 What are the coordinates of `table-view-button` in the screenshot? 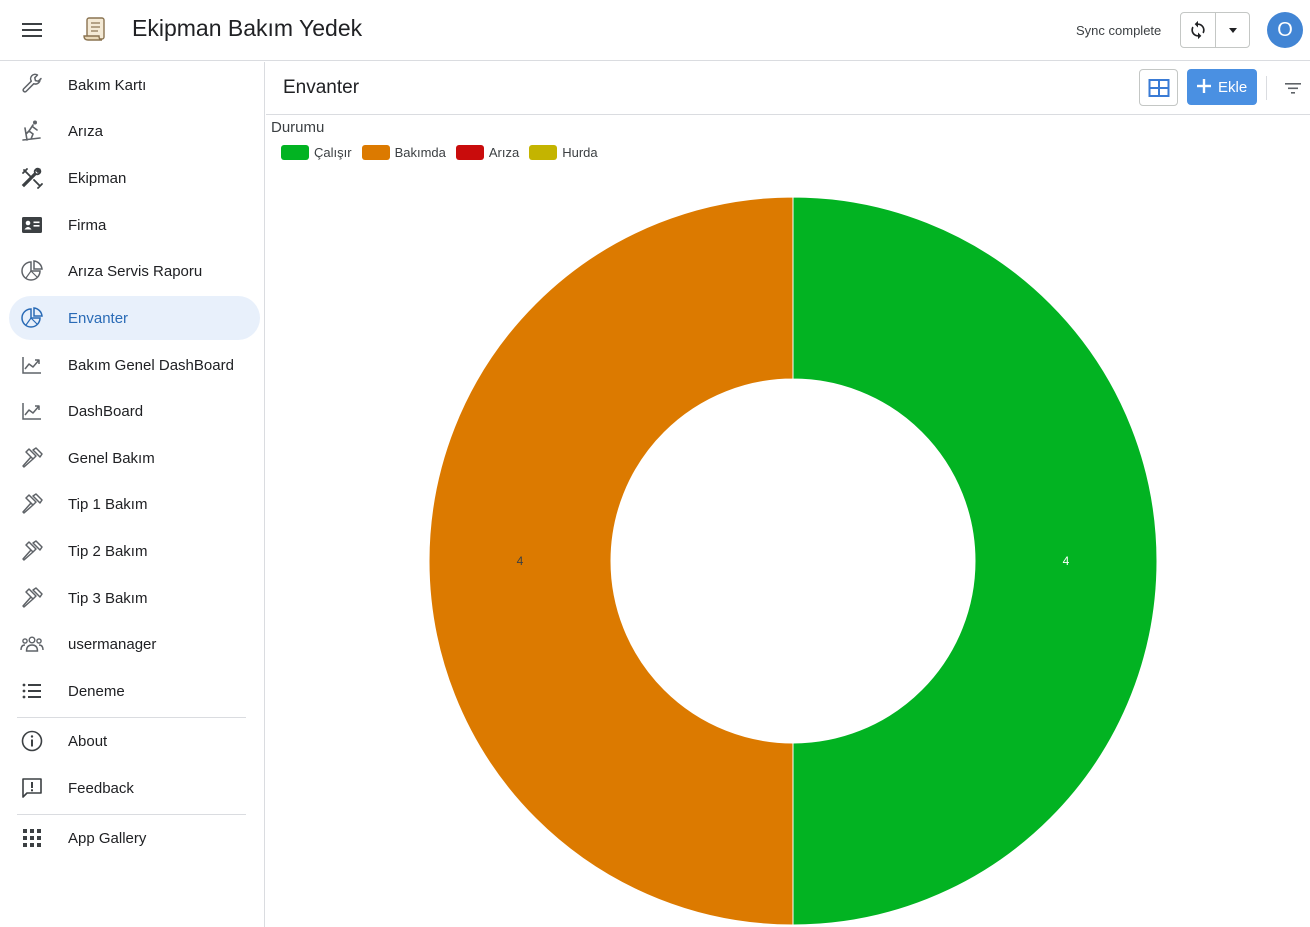 It's located at (1158, 87).